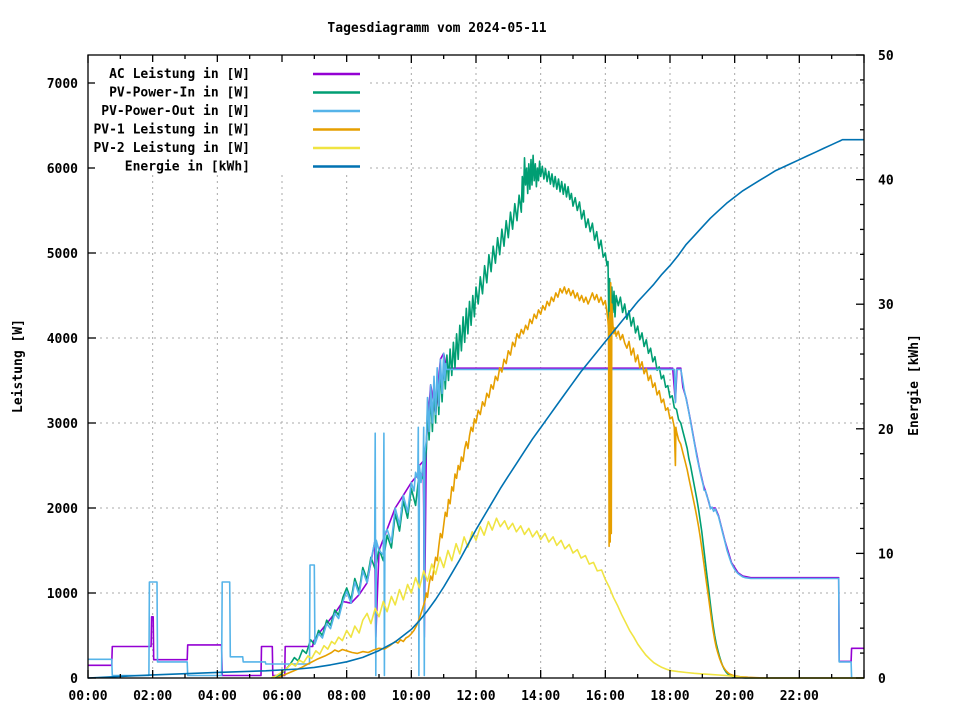  I want to click on y-right-tick-label: 20, so click(886, 430).